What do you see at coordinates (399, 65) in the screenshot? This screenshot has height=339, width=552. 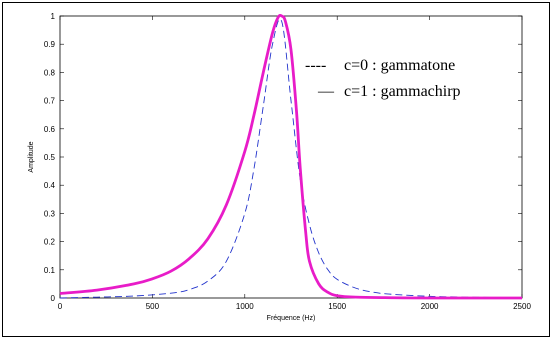 I see `legend-entry-1-label: c=0 : gammatone` at bounding box center [399, 65].